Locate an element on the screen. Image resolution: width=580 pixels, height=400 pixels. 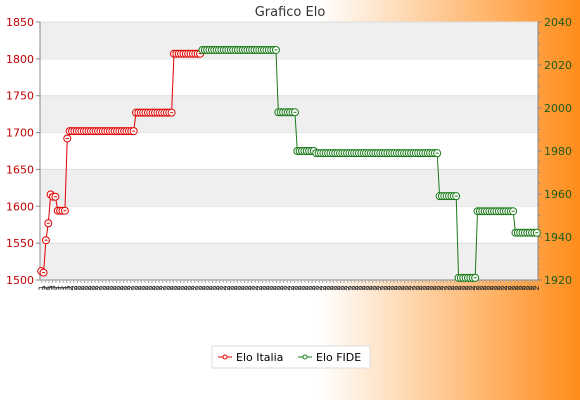
y-left-tick-label: 1800 is located at coordinates (20, 59).